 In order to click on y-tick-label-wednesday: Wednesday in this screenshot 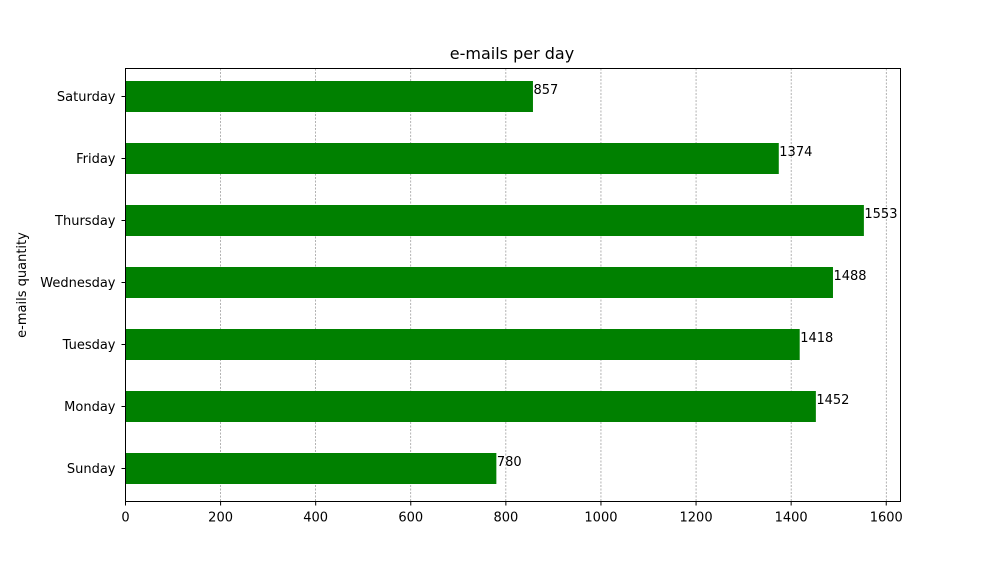, I will do `click(78, 283)`.